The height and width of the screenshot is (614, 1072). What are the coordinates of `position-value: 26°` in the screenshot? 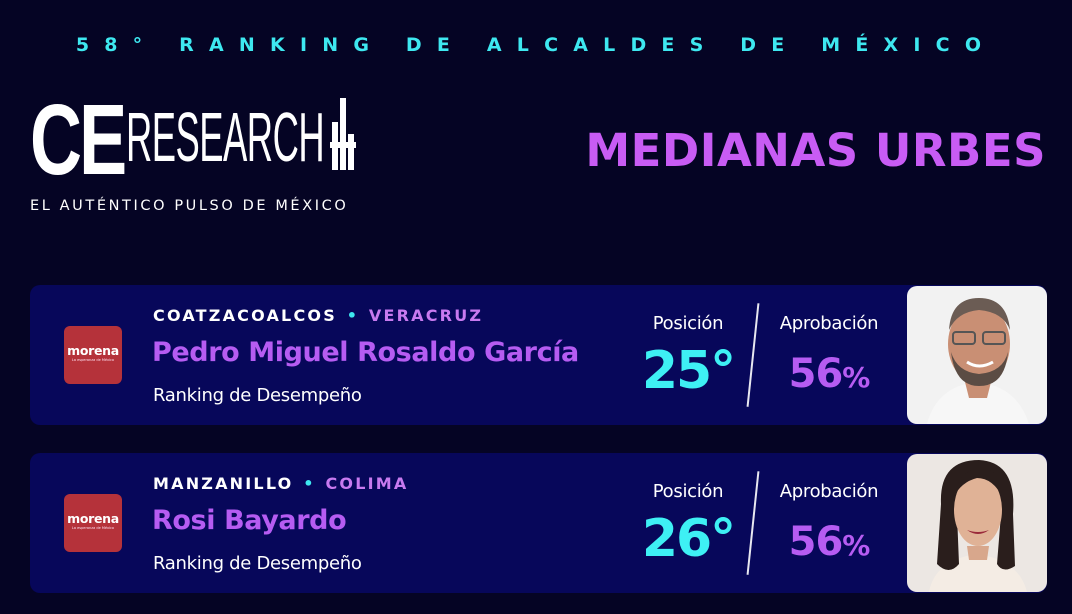 It's located at (688, 539).